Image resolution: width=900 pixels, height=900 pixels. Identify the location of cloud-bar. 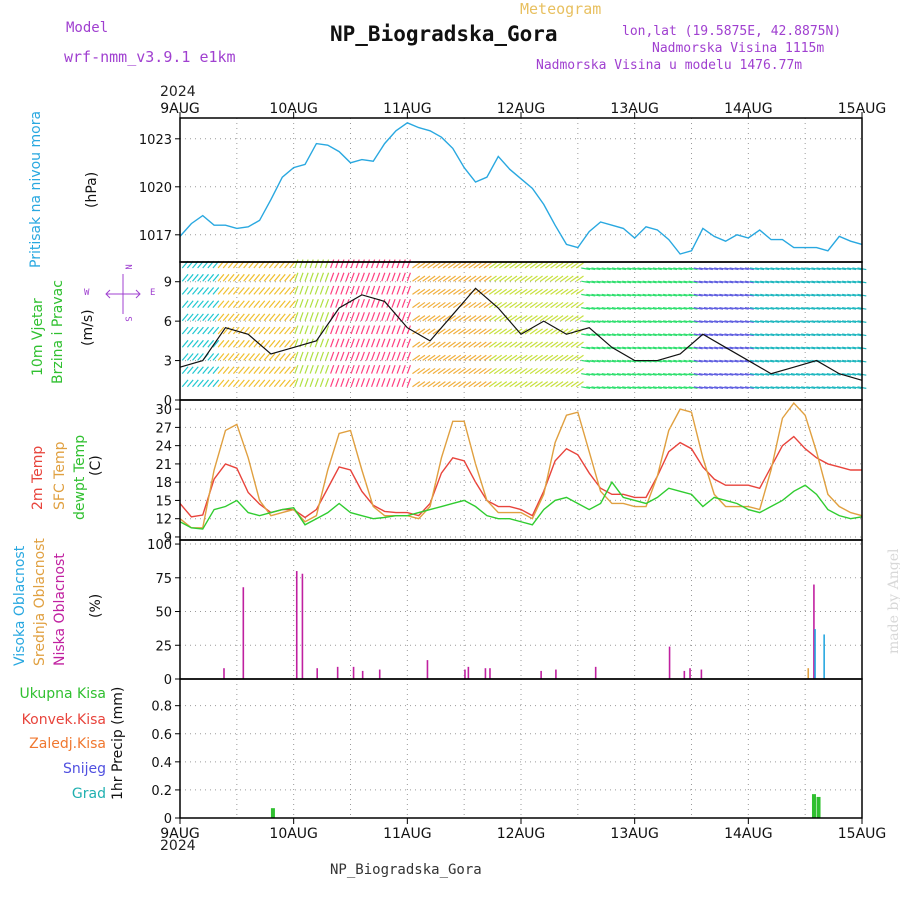
(824, 656).